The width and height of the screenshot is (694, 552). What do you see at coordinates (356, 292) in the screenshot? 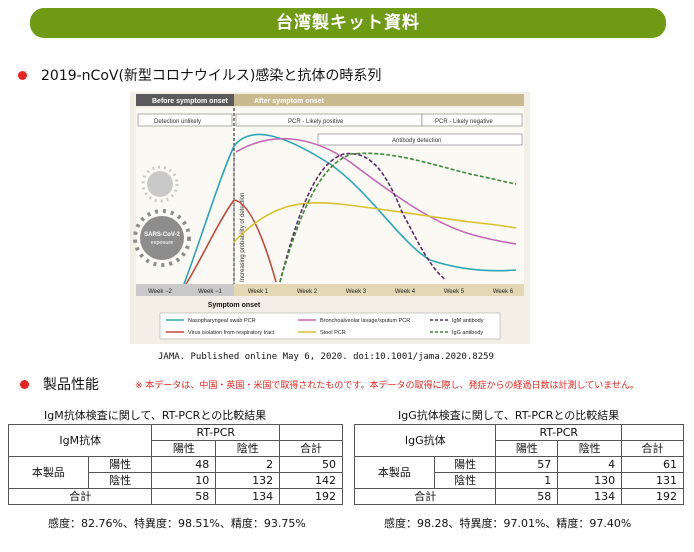
I see `x-tick-label: Week 3` at bounding box center [356, 292].